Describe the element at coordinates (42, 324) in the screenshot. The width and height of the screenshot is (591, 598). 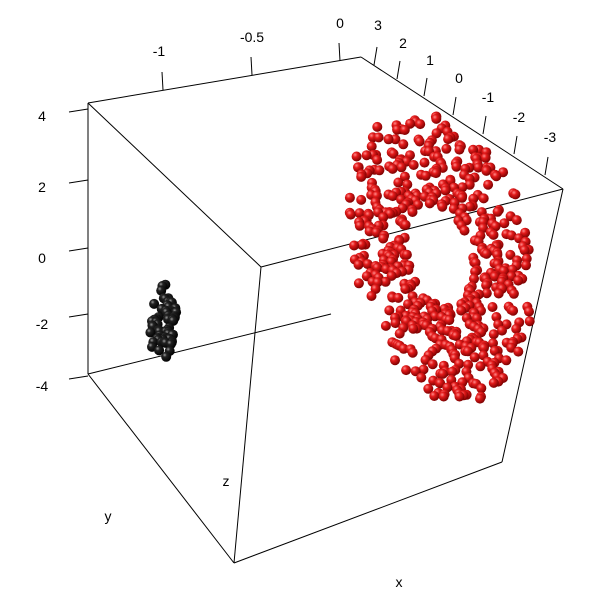
I see `z-tick-label: -2` at that location.